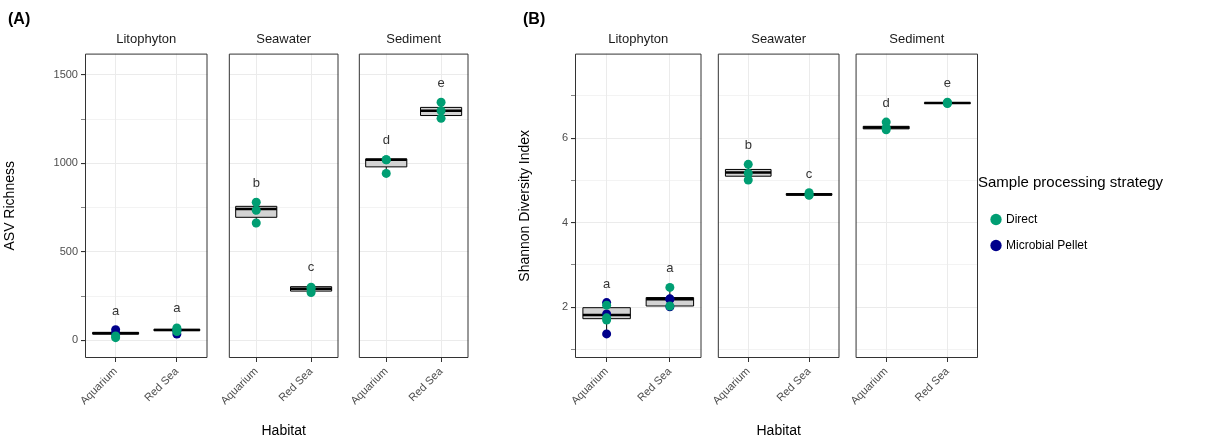  What do you see at coordinates (9, 206) in the screenshot?
I see `y-axis-title: ASV Richness` at bounding box center [9, 206].